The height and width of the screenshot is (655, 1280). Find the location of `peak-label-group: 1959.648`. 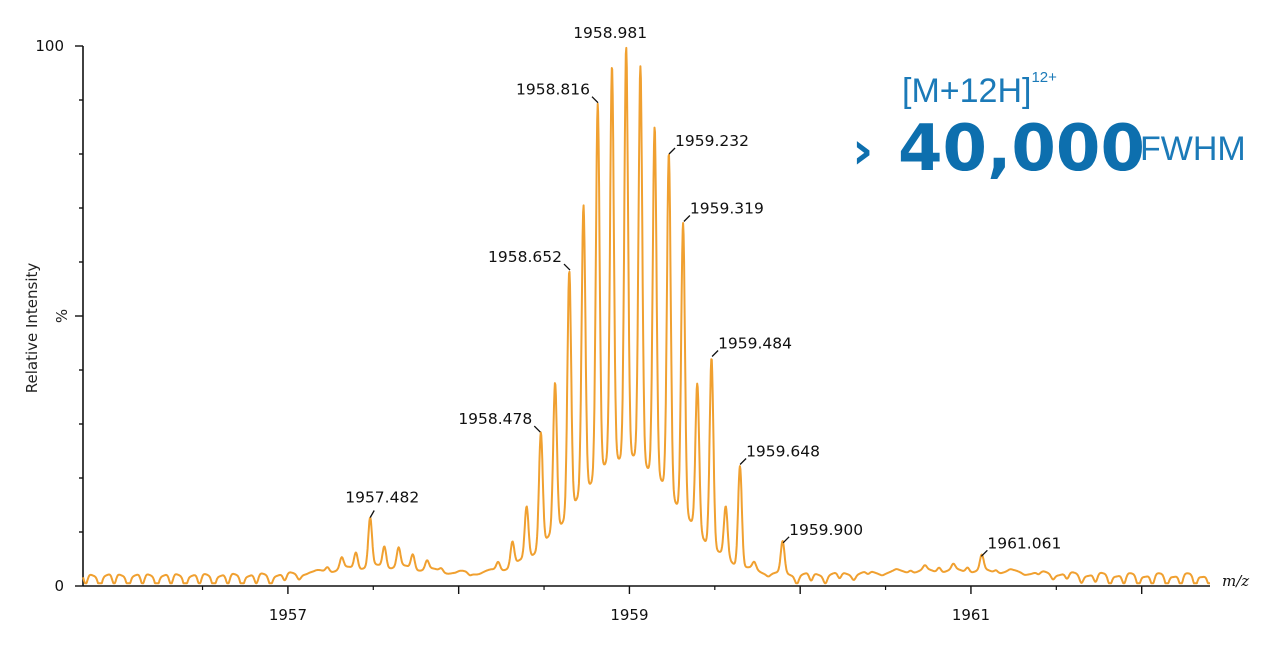

peak-label-group: 1959.648 is located at coordinates (779, 454).